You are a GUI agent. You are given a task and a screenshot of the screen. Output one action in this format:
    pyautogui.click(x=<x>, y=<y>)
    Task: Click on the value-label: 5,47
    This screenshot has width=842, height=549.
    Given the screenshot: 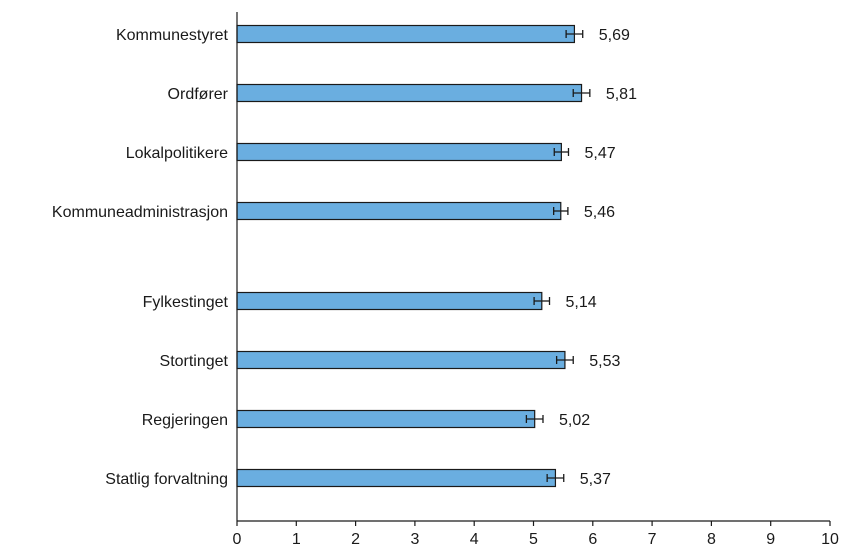 What is the action you would take?
    pyautogui.click(x=599, y=153)
    